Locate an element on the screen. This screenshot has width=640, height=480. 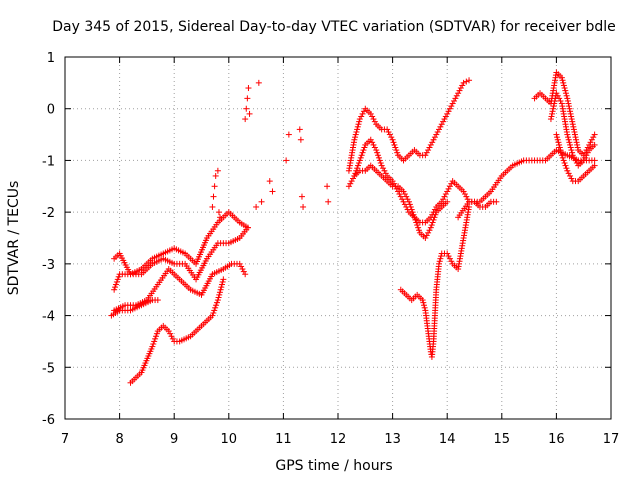
x-tick-label: 14 is located at coordinates (447, 439).